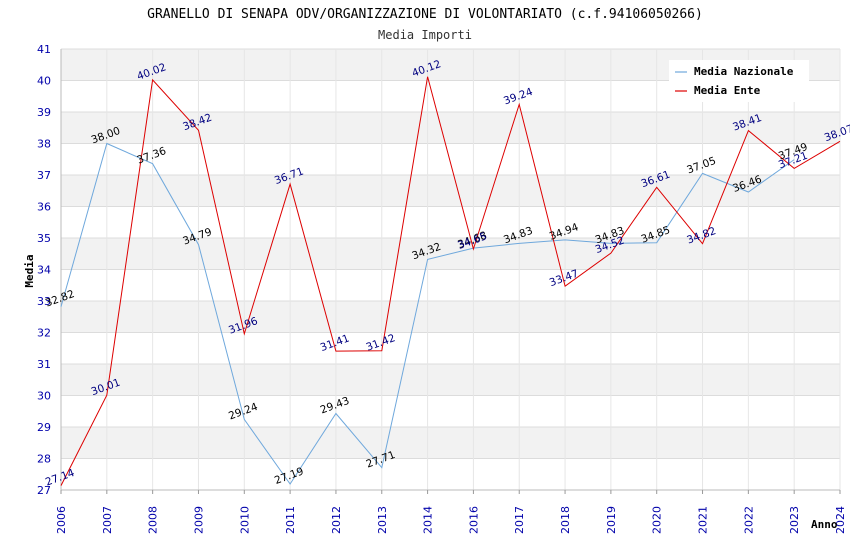 The width and height of the screenshot is (850, 550). I want to click on x-tick-label: 2020, so click(657, 520).